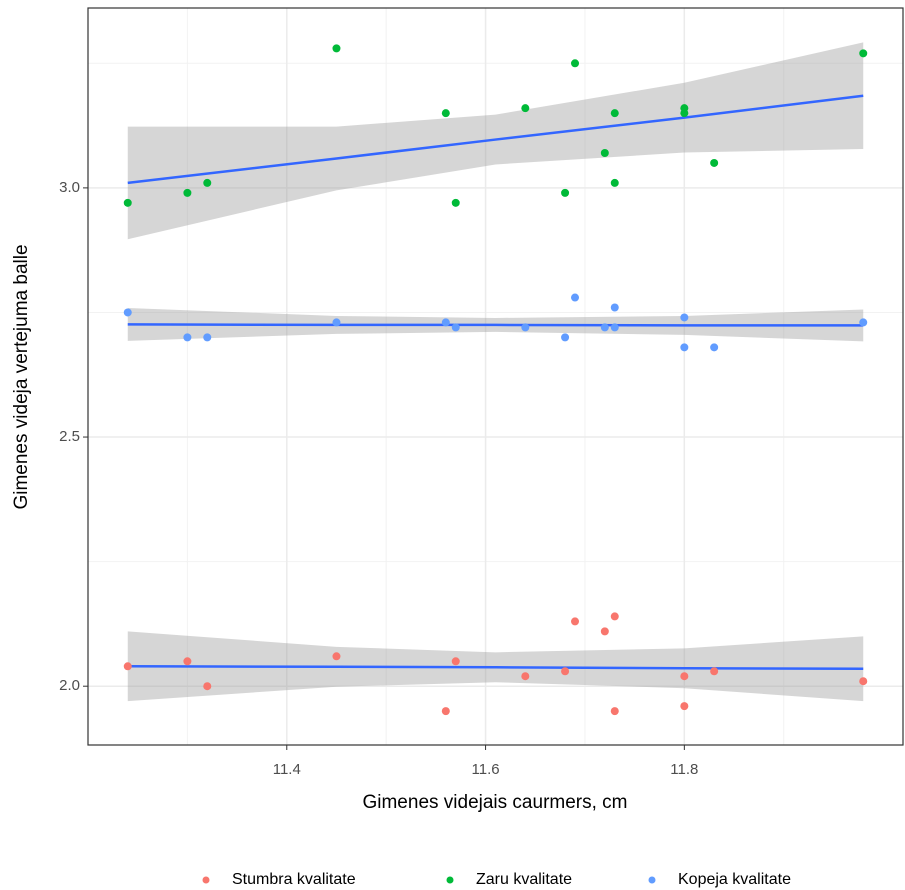 The height and width of the screenshot is (890, 905). I want to click on y-axis-title: Gimenes videja vertejuma balle, so click(21, 376).